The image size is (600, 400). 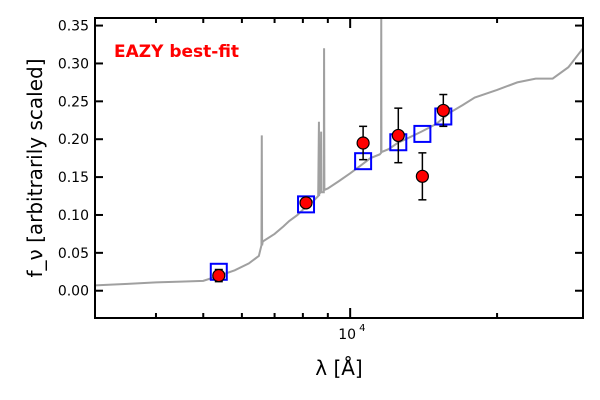 I want to click on y-tick-label: 0.05, so click(x=73, y=254).